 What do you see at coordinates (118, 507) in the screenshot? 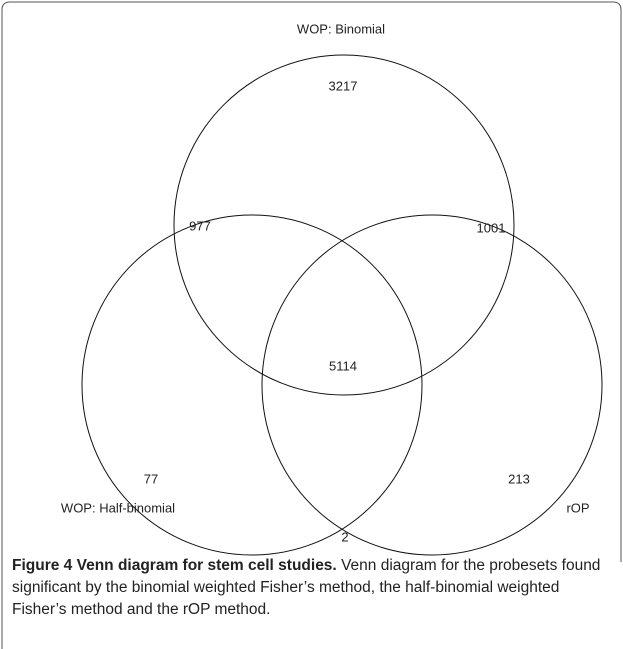
I see `set-label: WOP: Half-binomial` at bounding box center [118, 507].